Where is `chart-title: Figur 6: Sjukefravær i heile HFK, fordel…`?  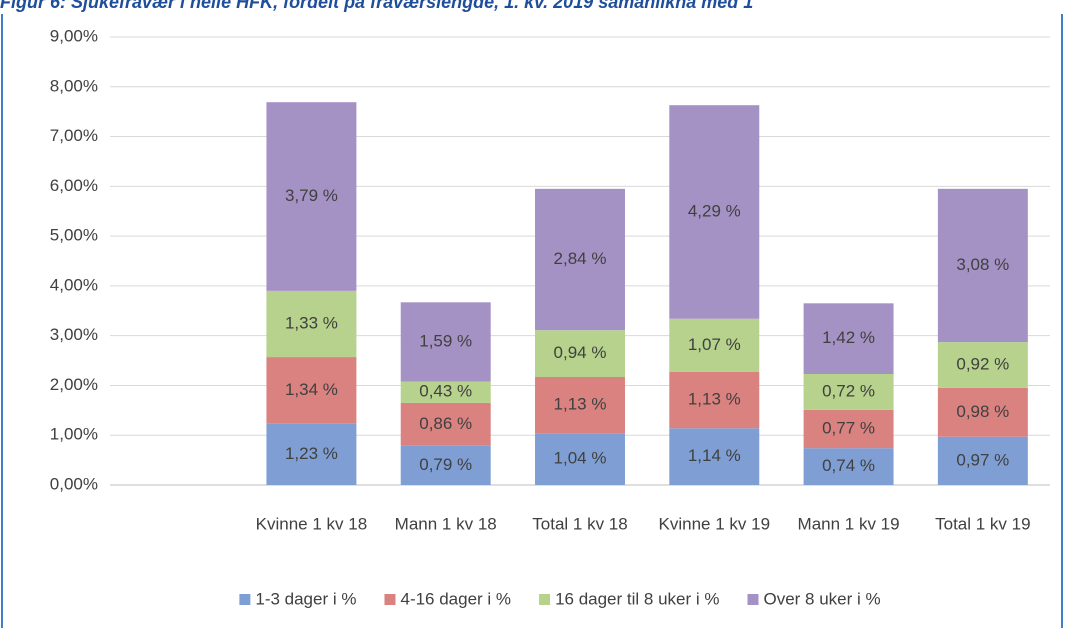 chart-title: Figur 6: Sjukefravær i heile HFK, fordel… is located at coordinates (376, 6).